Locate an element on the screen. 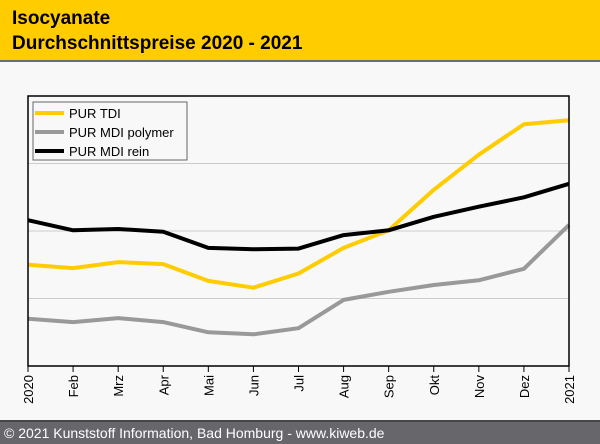 This screenshot has height=444, width=600. legend-label-pur-tdi: PUR TDI is located at coordinates (95, 113).